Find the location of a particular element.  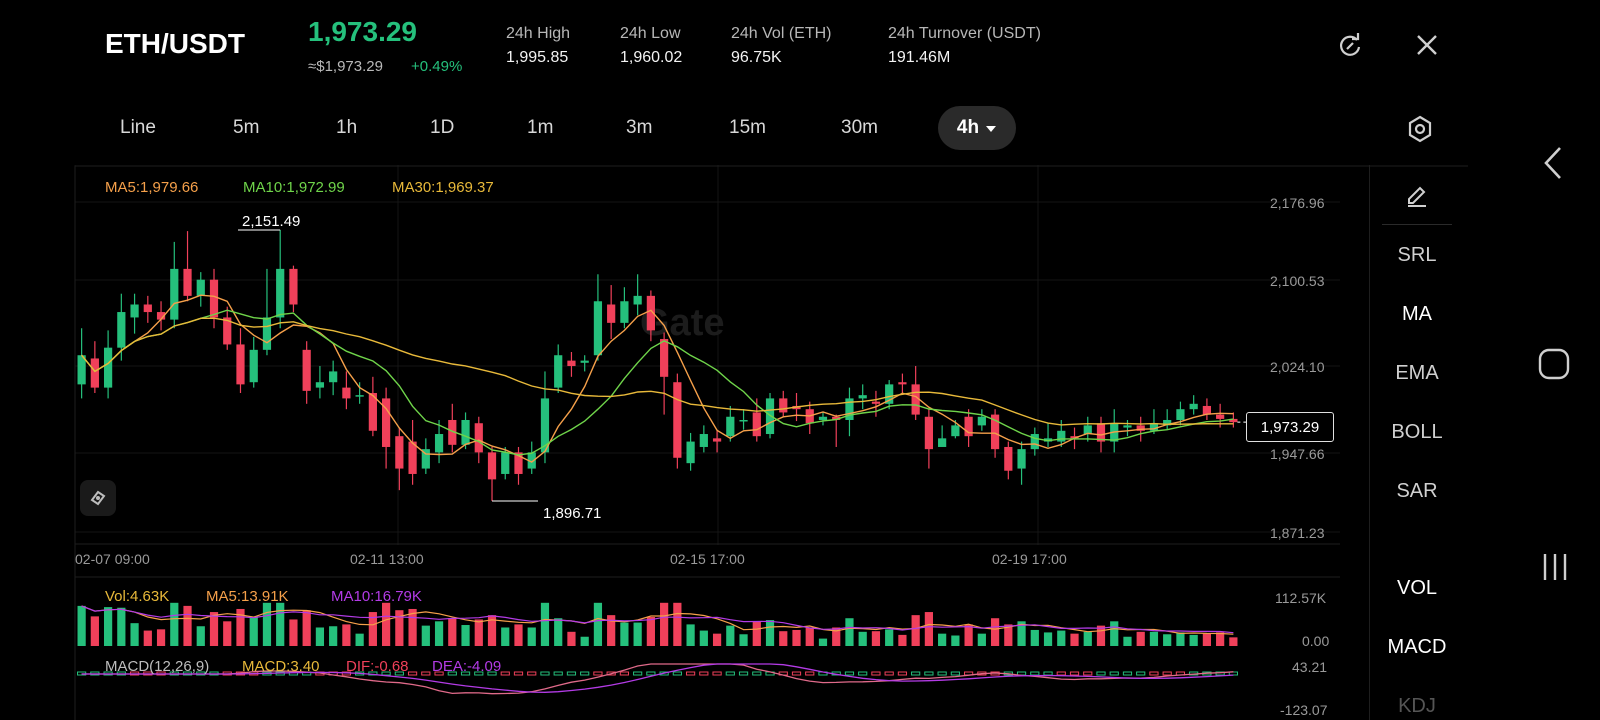

indicator-kdj: KDJ is located at coordinates (1417, 706).